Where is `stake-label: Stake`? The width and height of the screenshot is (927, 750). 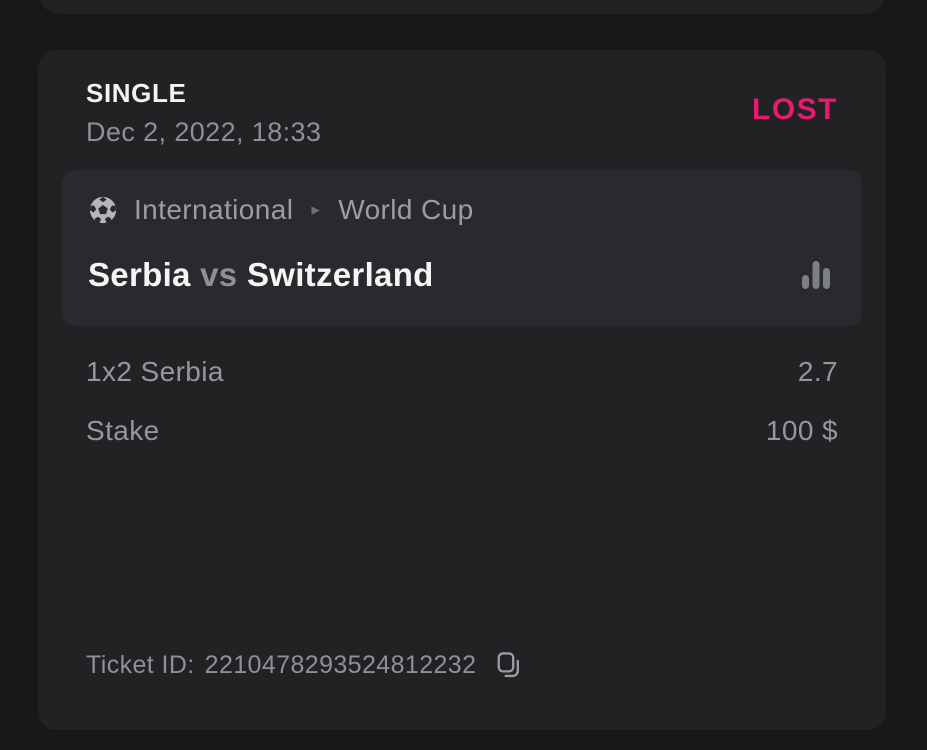
stake-label: Stake is located at coordinates (123, 430).